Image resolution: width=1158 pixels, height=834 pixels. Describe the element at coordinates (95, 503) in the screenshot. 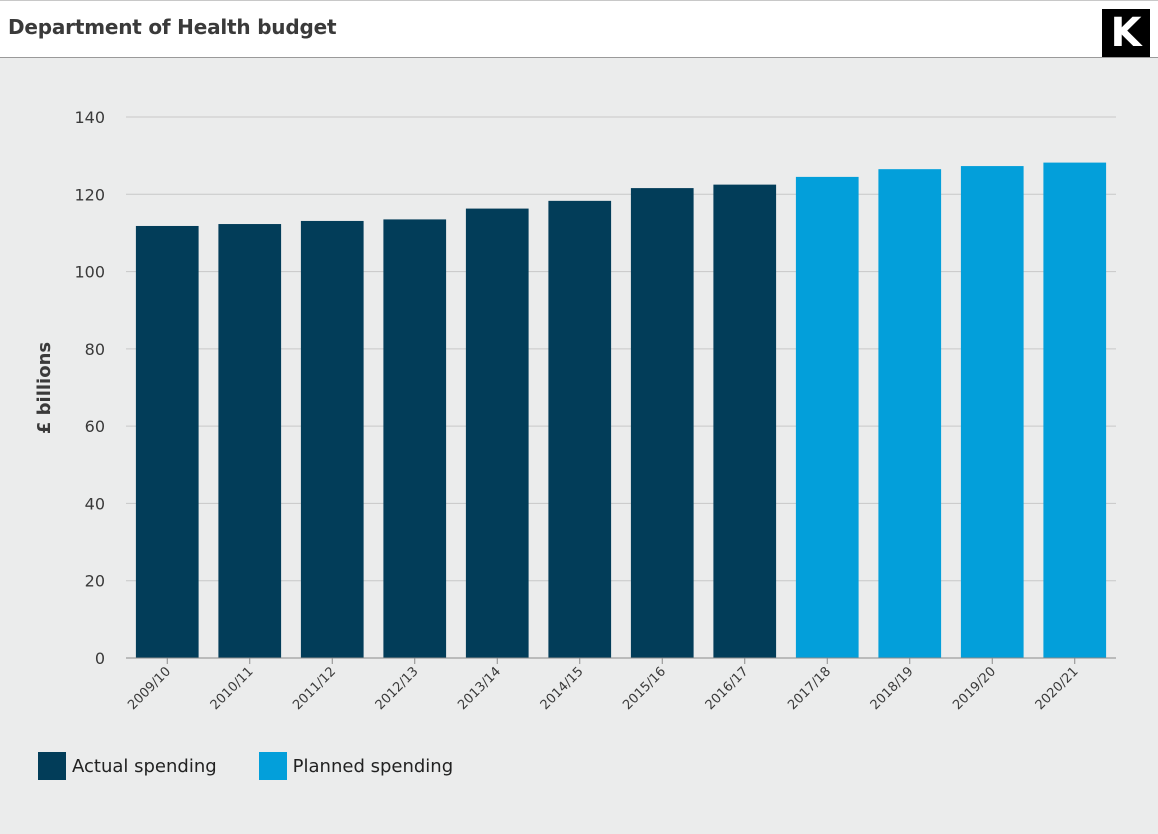

I see `y-tick-label: 40` at that location.